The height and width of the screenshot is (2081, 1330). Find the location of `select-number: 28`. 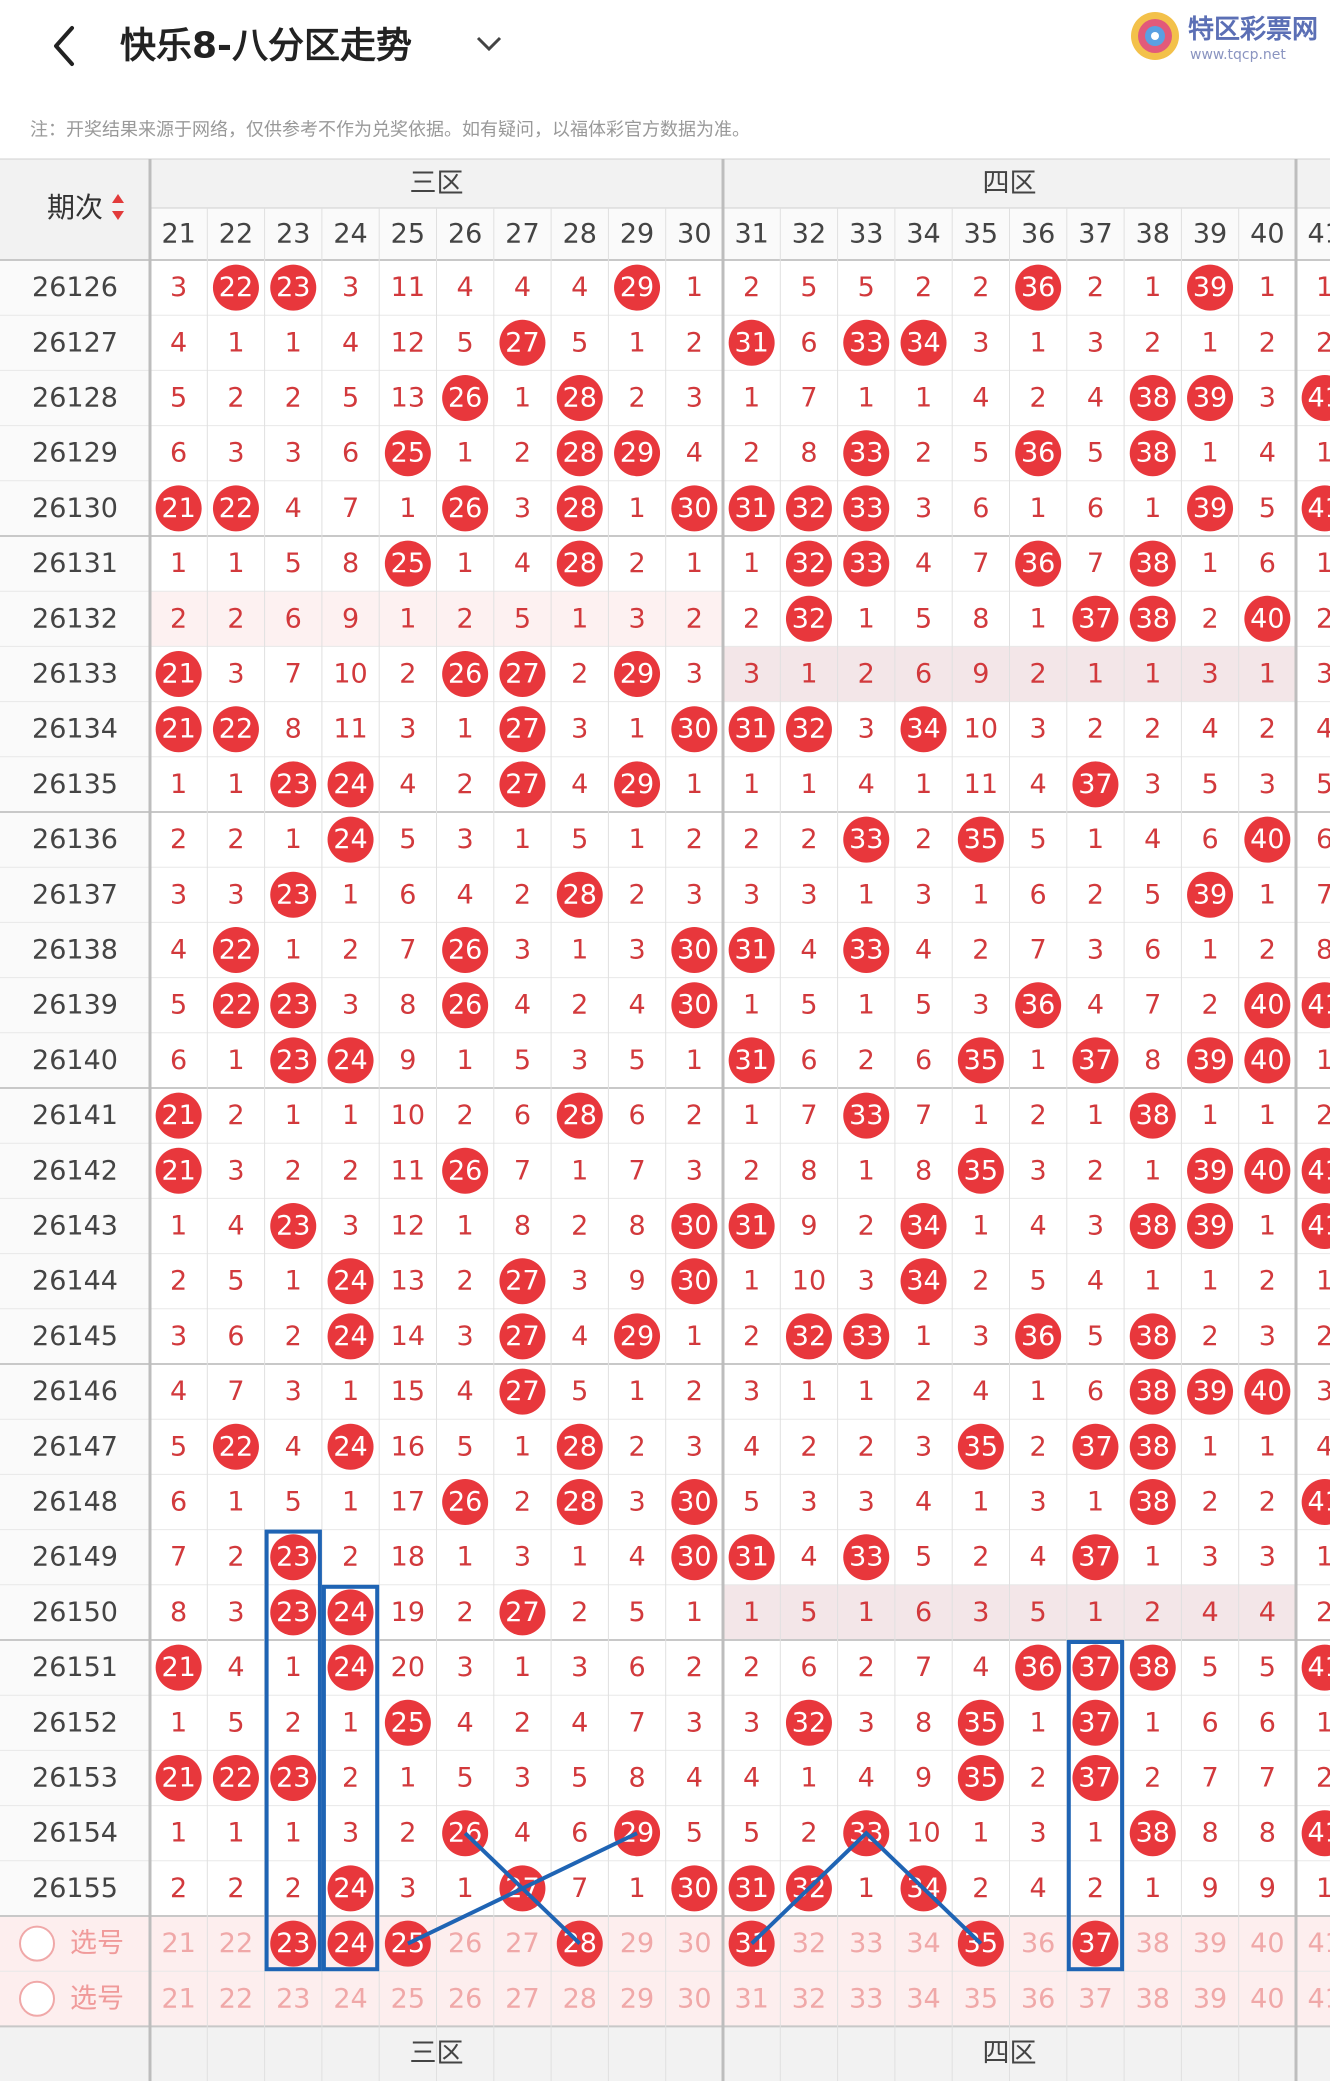

select-number: 28 is located at coordinates (580, 1998).